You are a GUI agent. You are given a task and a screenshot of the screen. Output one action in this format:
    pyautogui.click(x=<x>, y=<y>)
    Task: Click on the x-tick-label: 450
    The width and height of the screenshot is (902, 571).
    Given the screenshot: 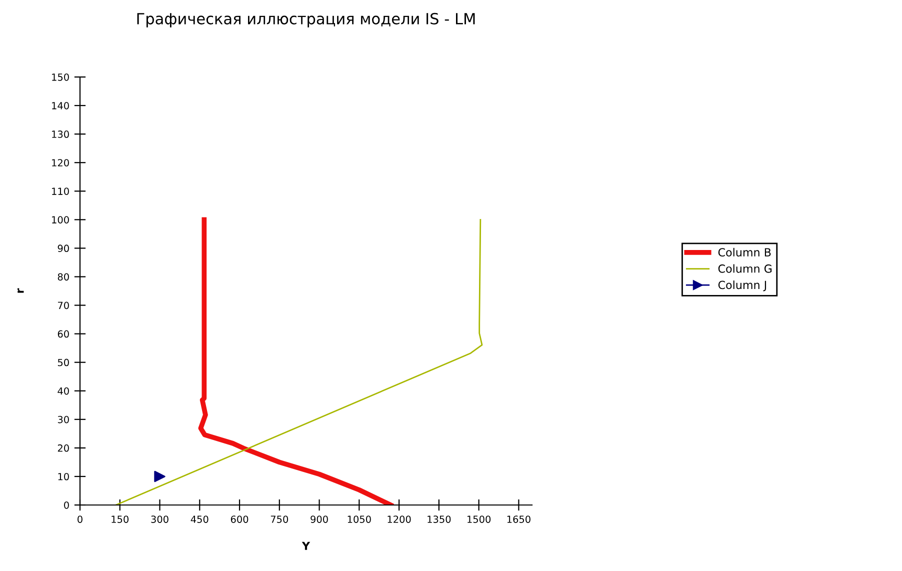 What is the action you would take?
    pyautogui.click(x=199, y=519)
    